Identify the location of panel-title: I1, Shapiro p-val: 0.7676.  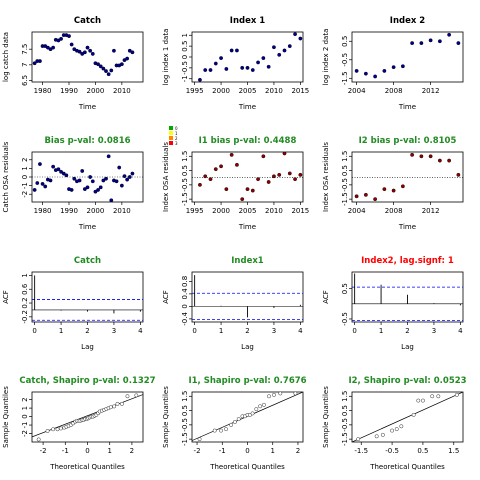
(247, 381).